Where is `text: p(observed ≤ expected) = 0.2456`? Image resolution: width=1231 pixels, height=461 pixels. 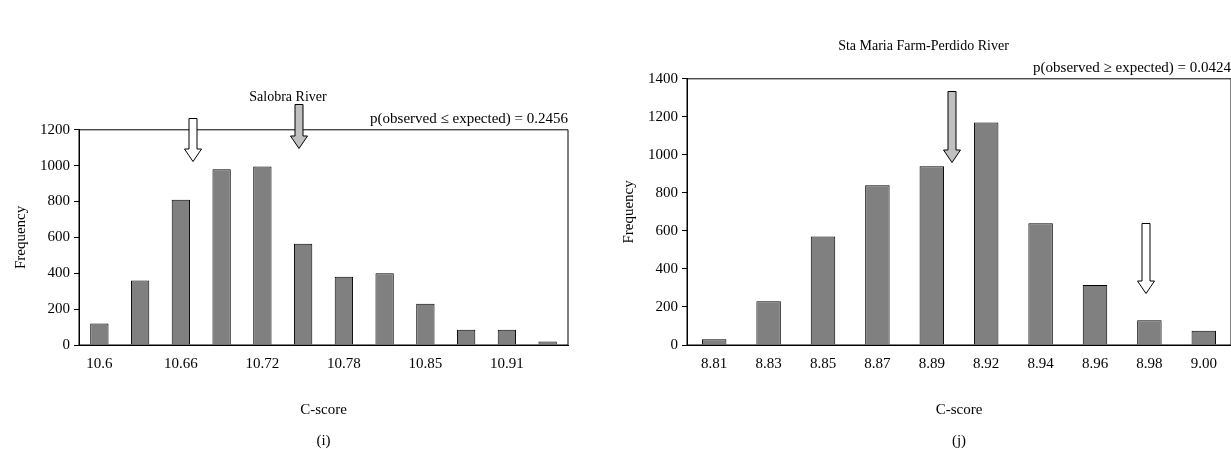
text: p(observed ≤ expected) = 0.2456 is located at coordinates (469, 119).